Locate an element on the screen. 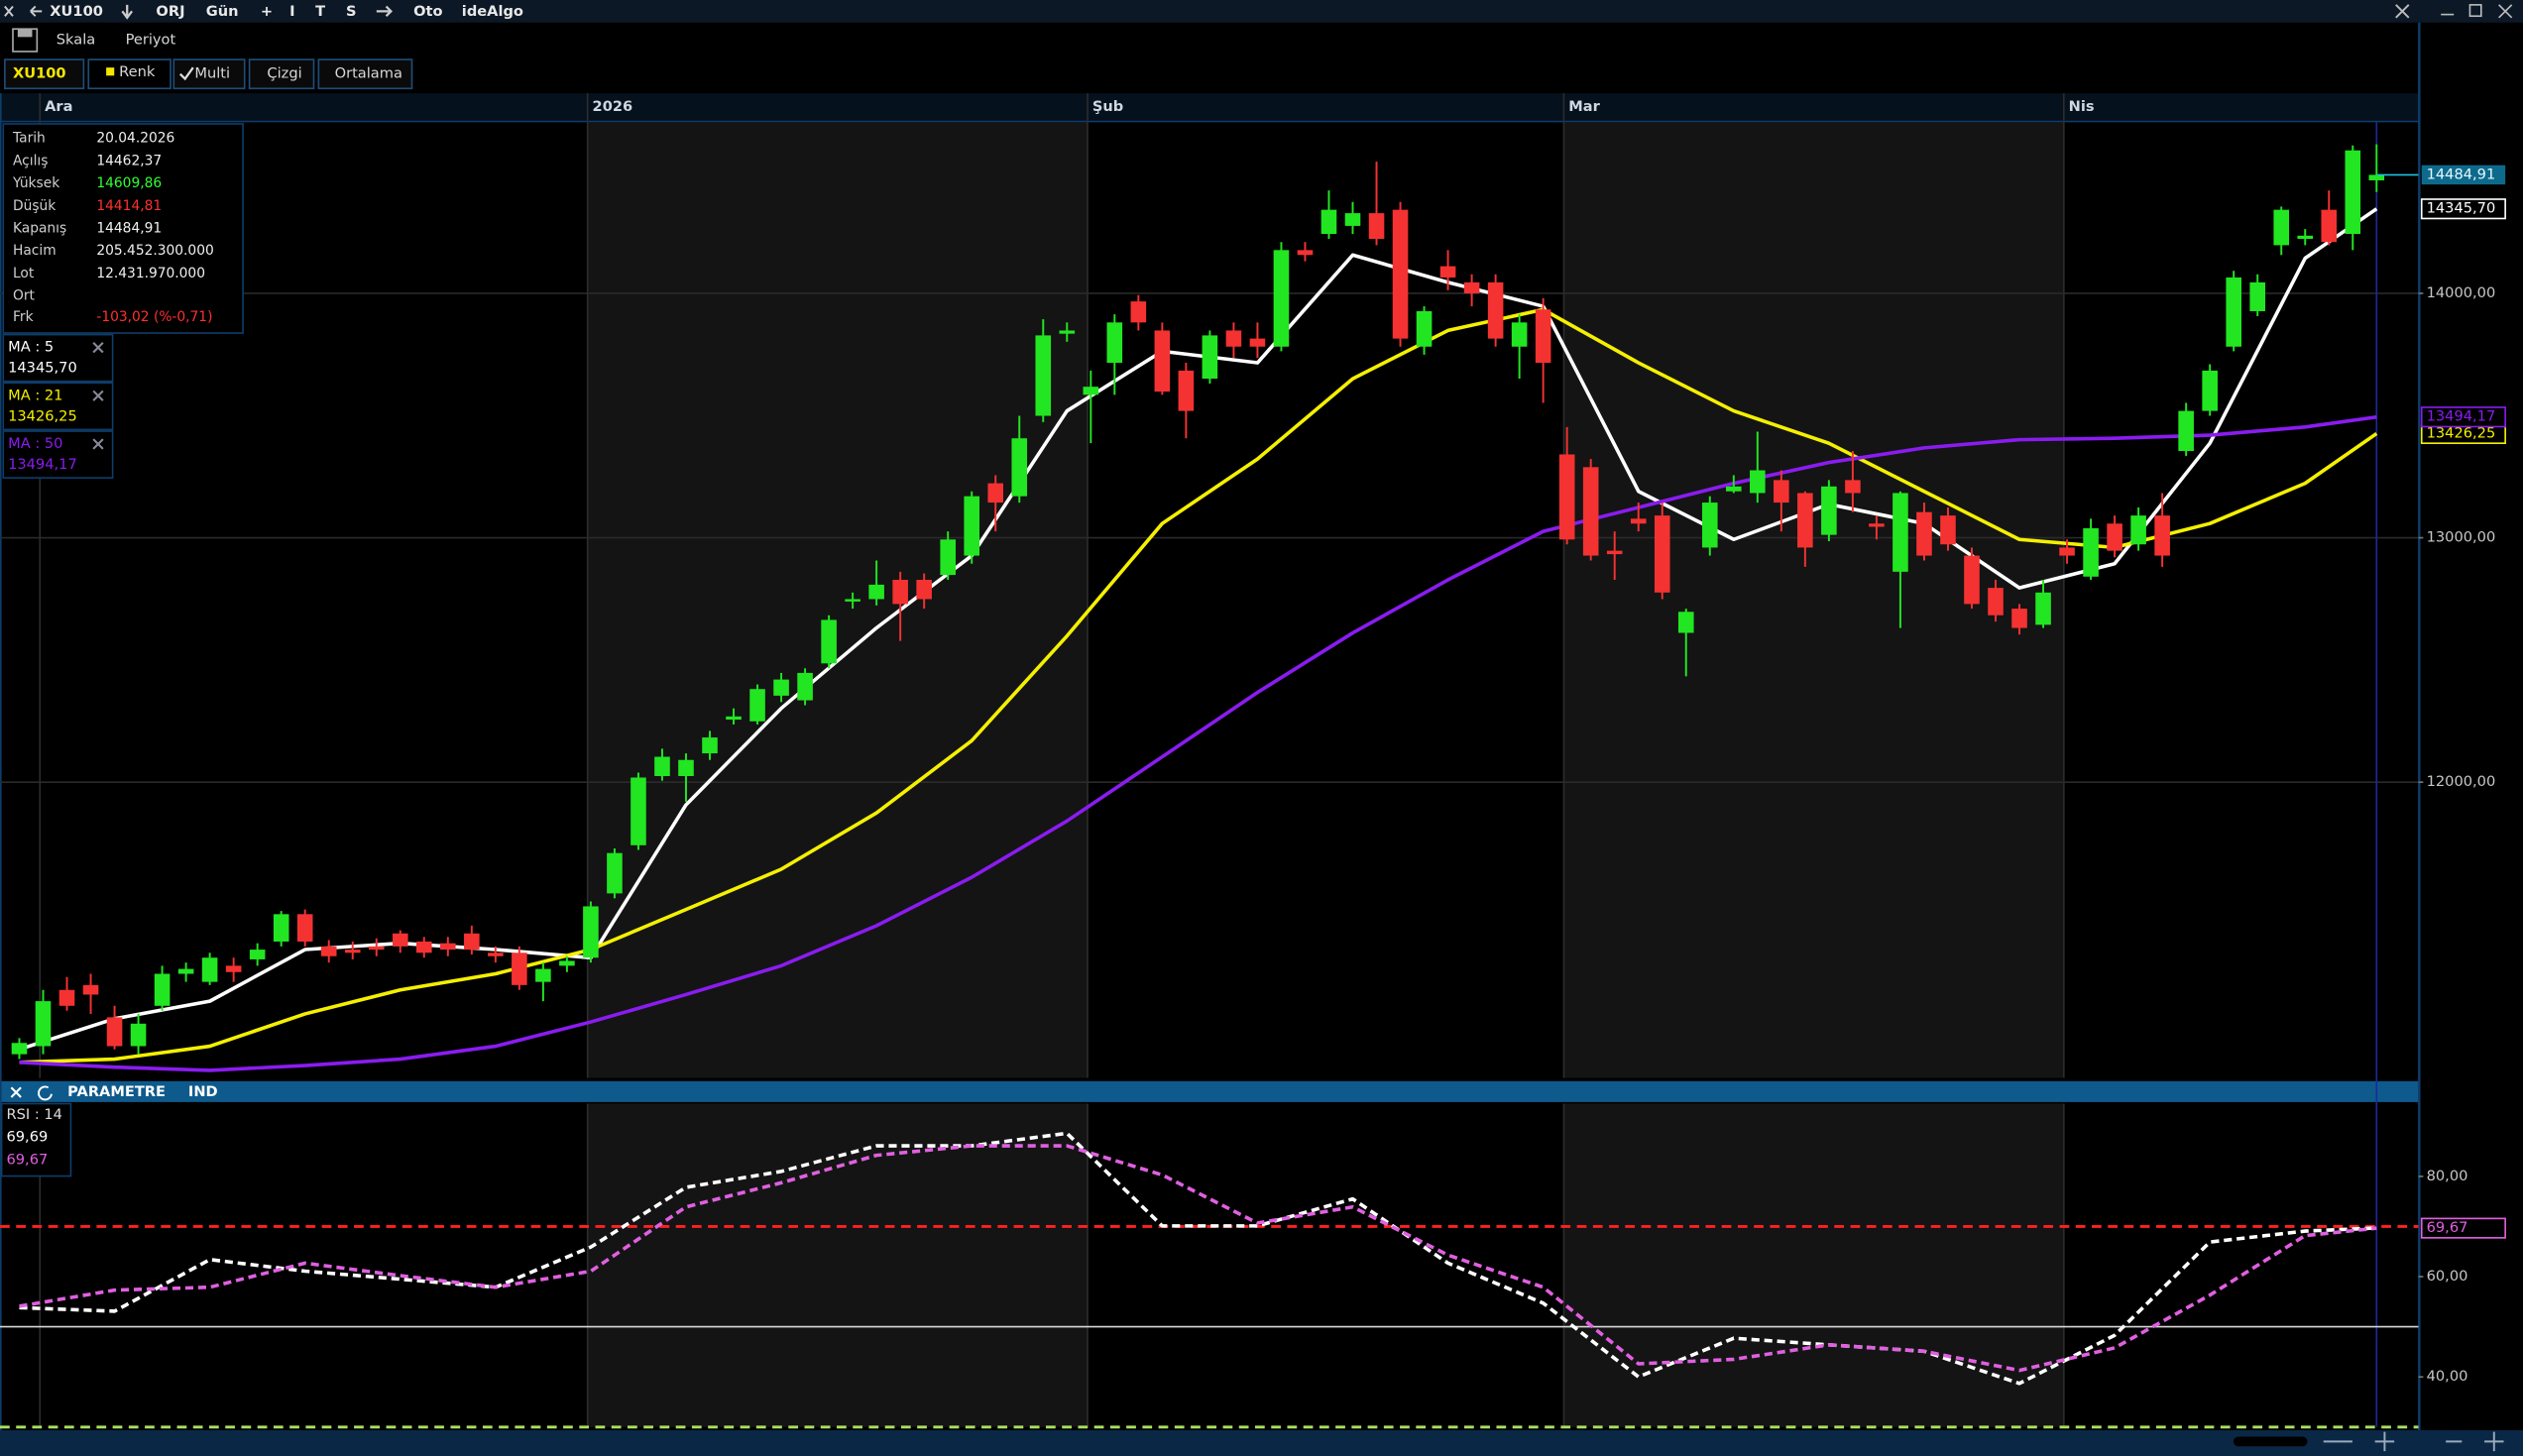 Image resolution: width=2523 pixels, height=1456 pixels. toolbar-item: XU100 is located at coordinates (76, 11).